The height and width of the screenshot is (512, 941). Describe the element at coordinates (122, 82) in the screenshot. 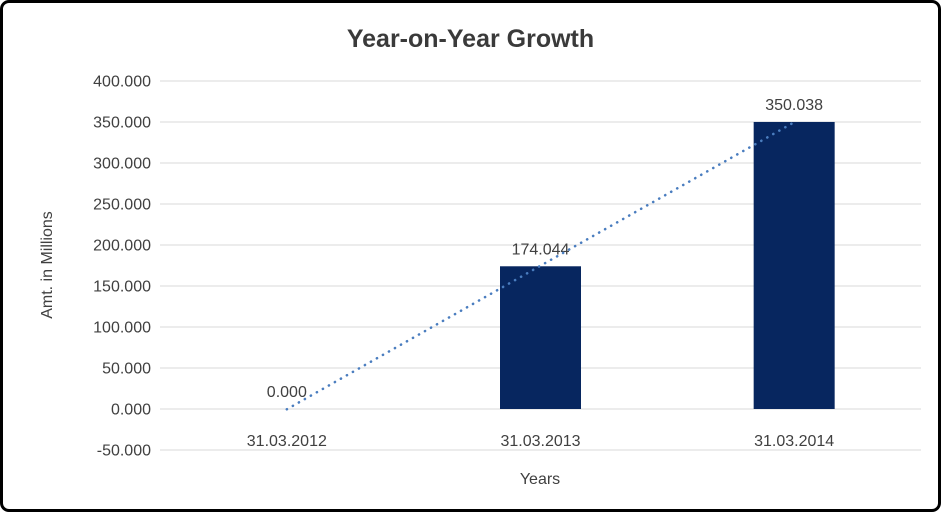

I see `y-tick-label: 400.000` at that location.